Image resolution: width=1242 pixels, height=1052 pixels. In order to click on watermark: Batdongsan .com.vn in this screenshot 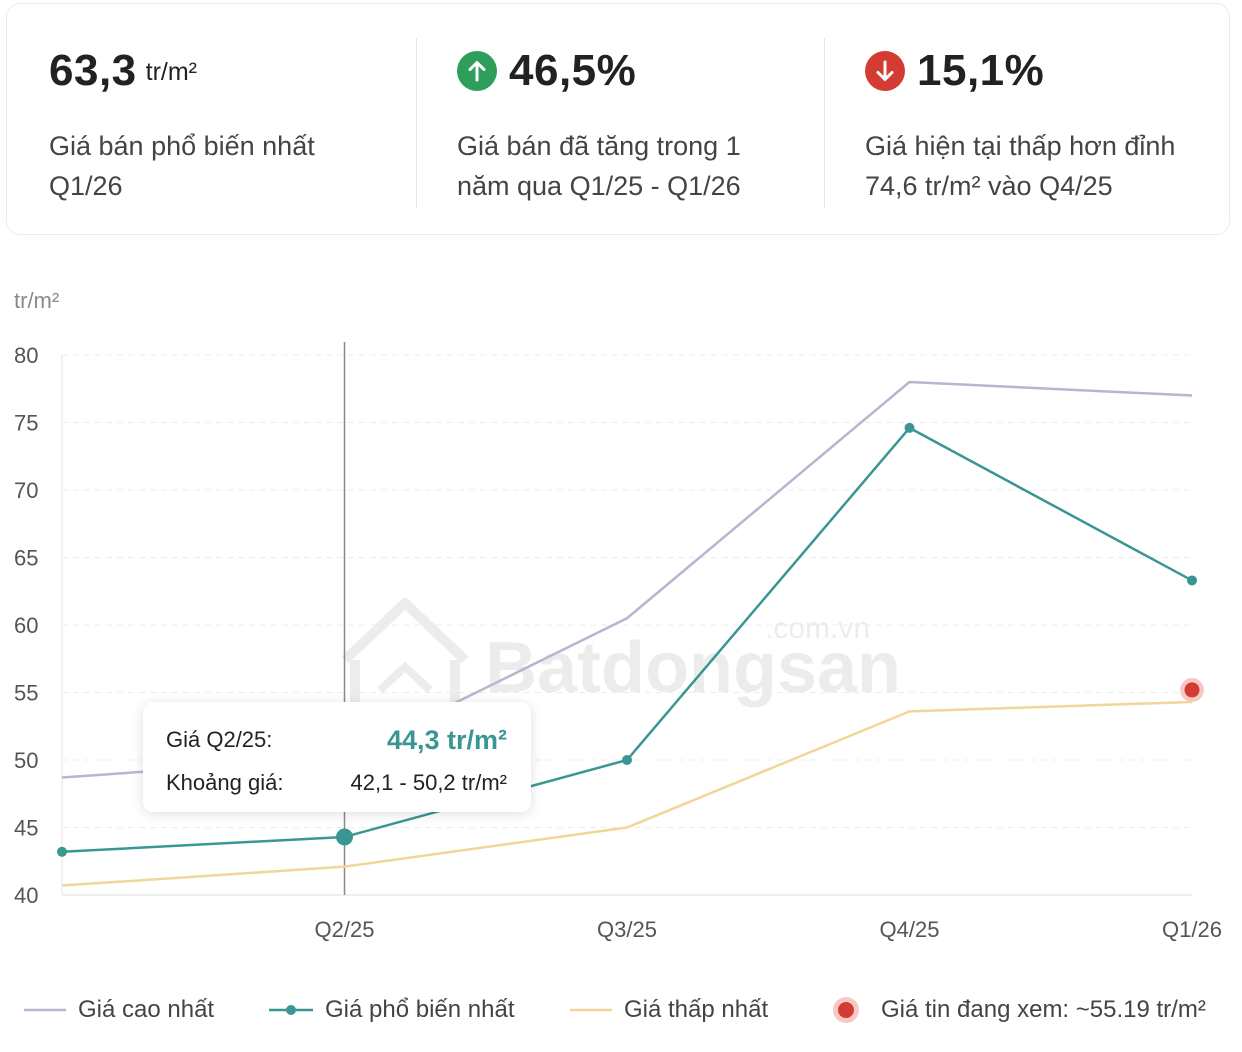, I will do `click(621, 659)`.